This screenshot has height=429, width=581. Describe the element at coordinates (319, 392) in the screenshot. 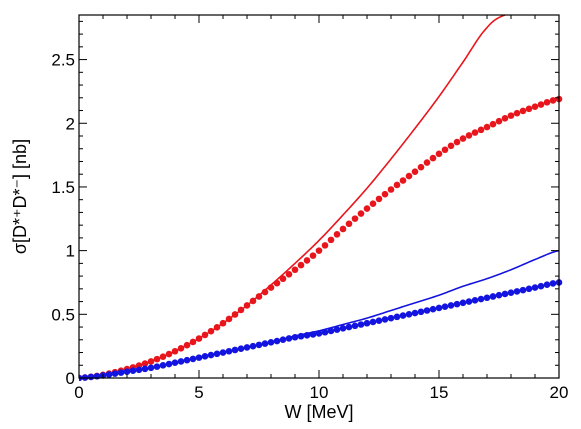

I see `x-tick-label: 10` at that location.